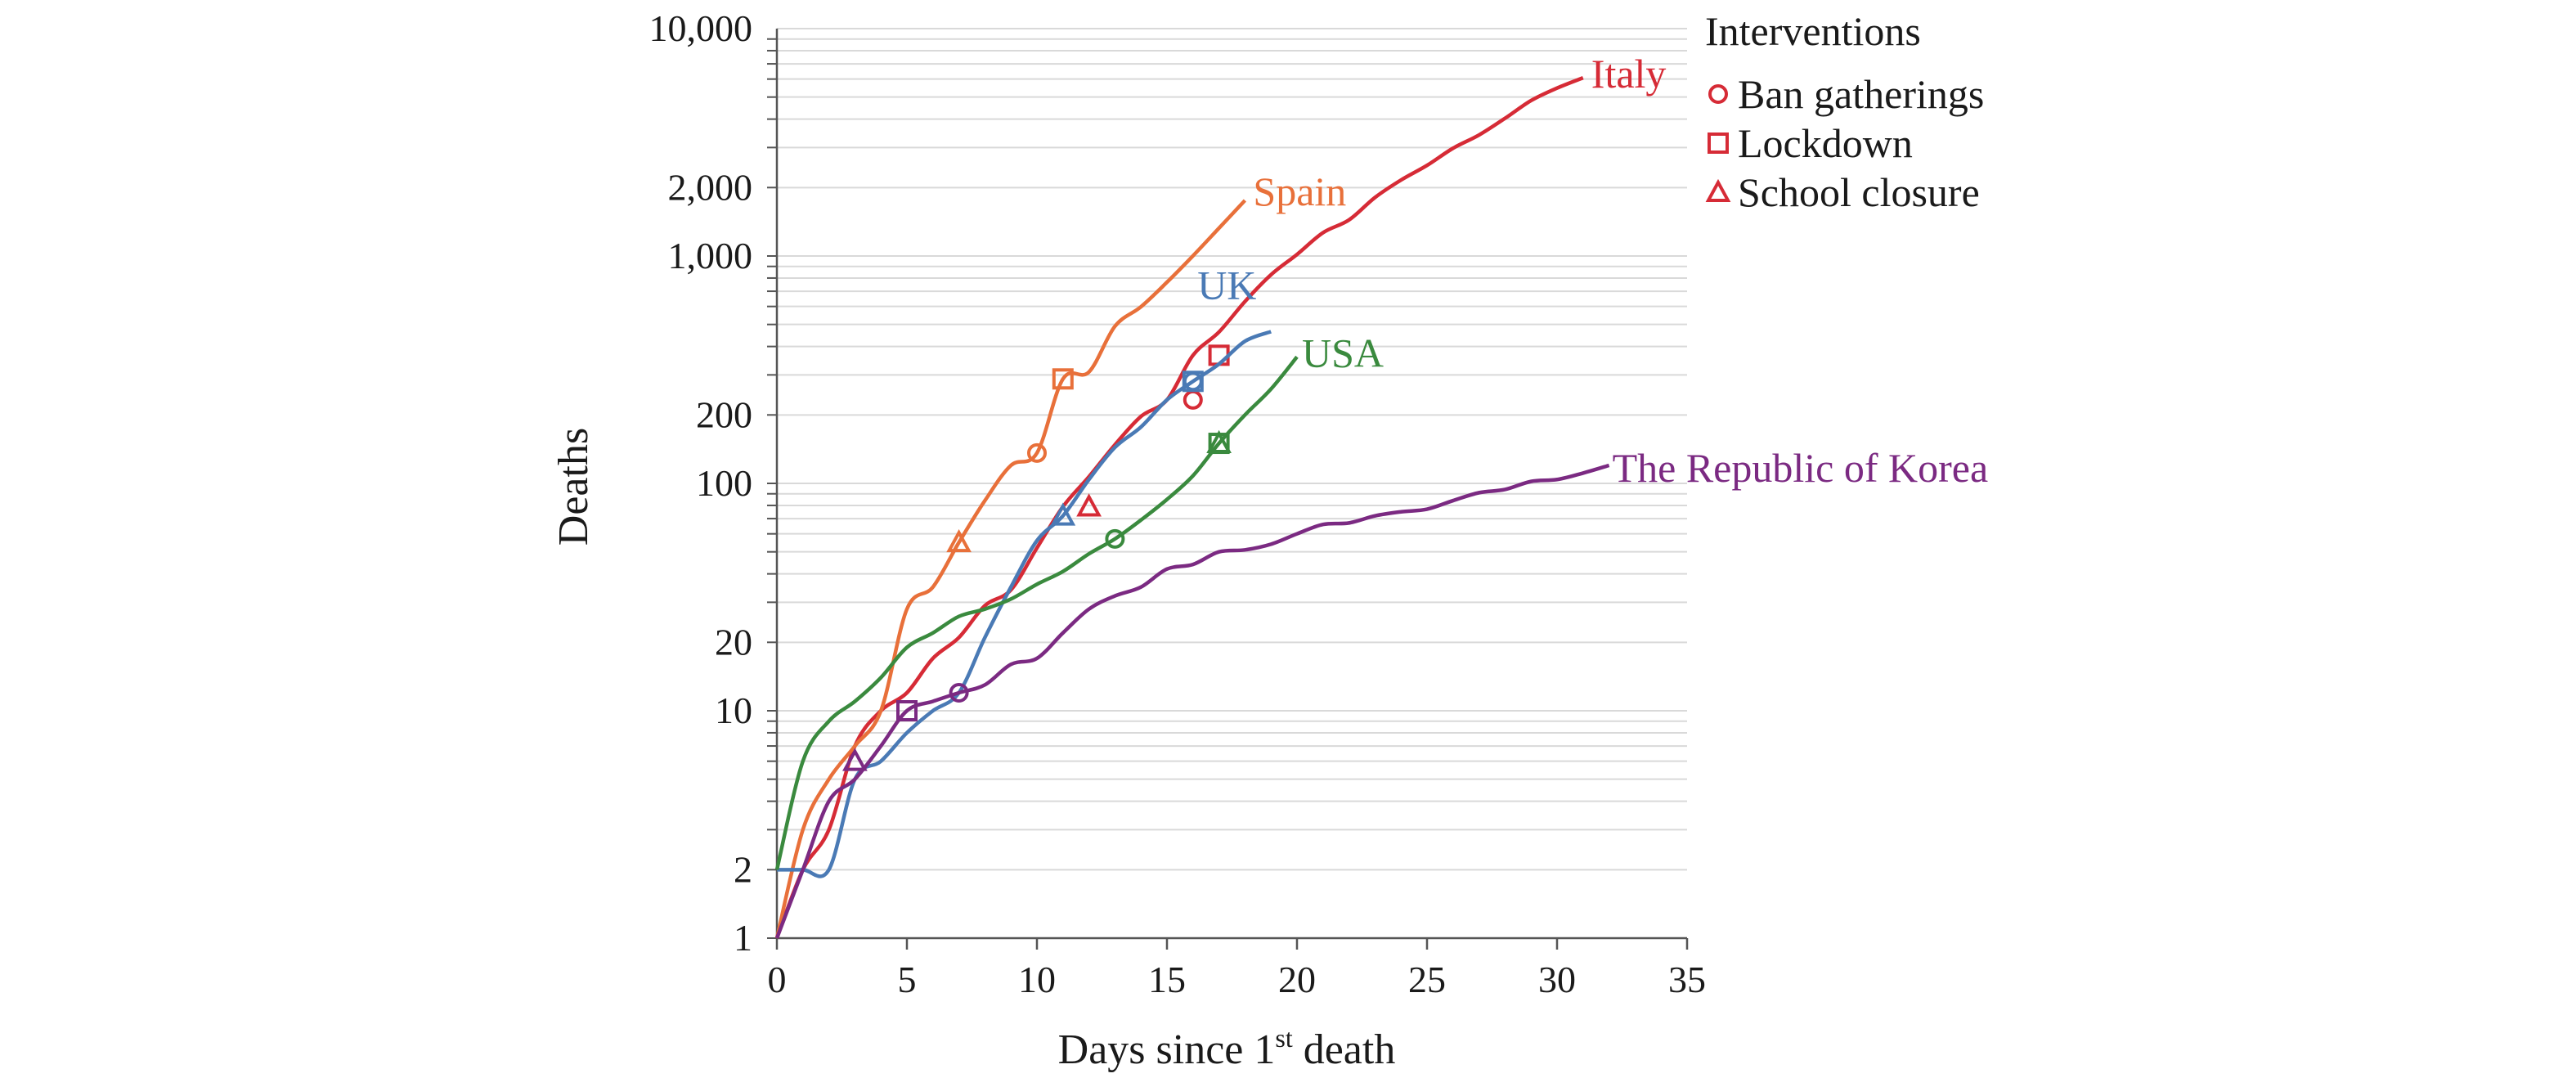  Describe the element at coordinates (1037, 452) in the screenshot. I see `intervention-circle-spain` at that location.